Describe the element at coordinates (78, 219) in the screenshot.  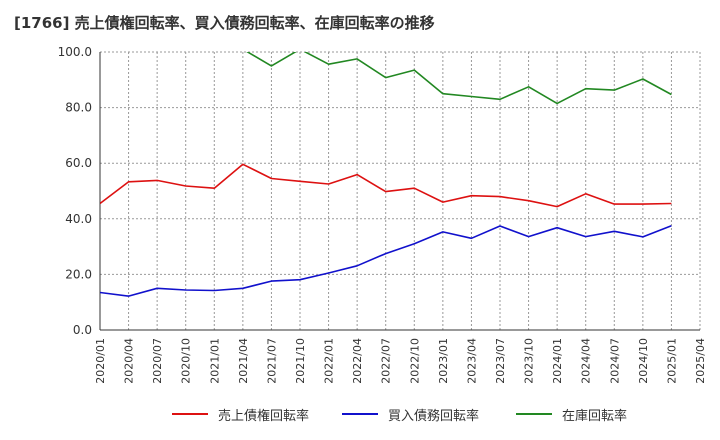
I see `y-tick-label: 40.0` at that location.